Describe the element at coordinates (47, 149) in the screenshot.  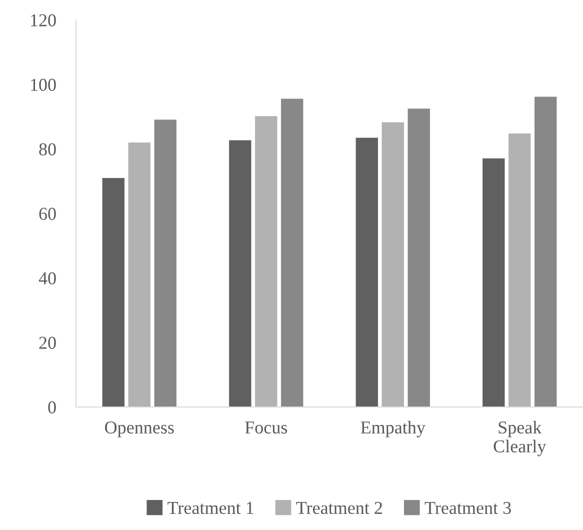
I see `y-tick-label: 80` at that location.